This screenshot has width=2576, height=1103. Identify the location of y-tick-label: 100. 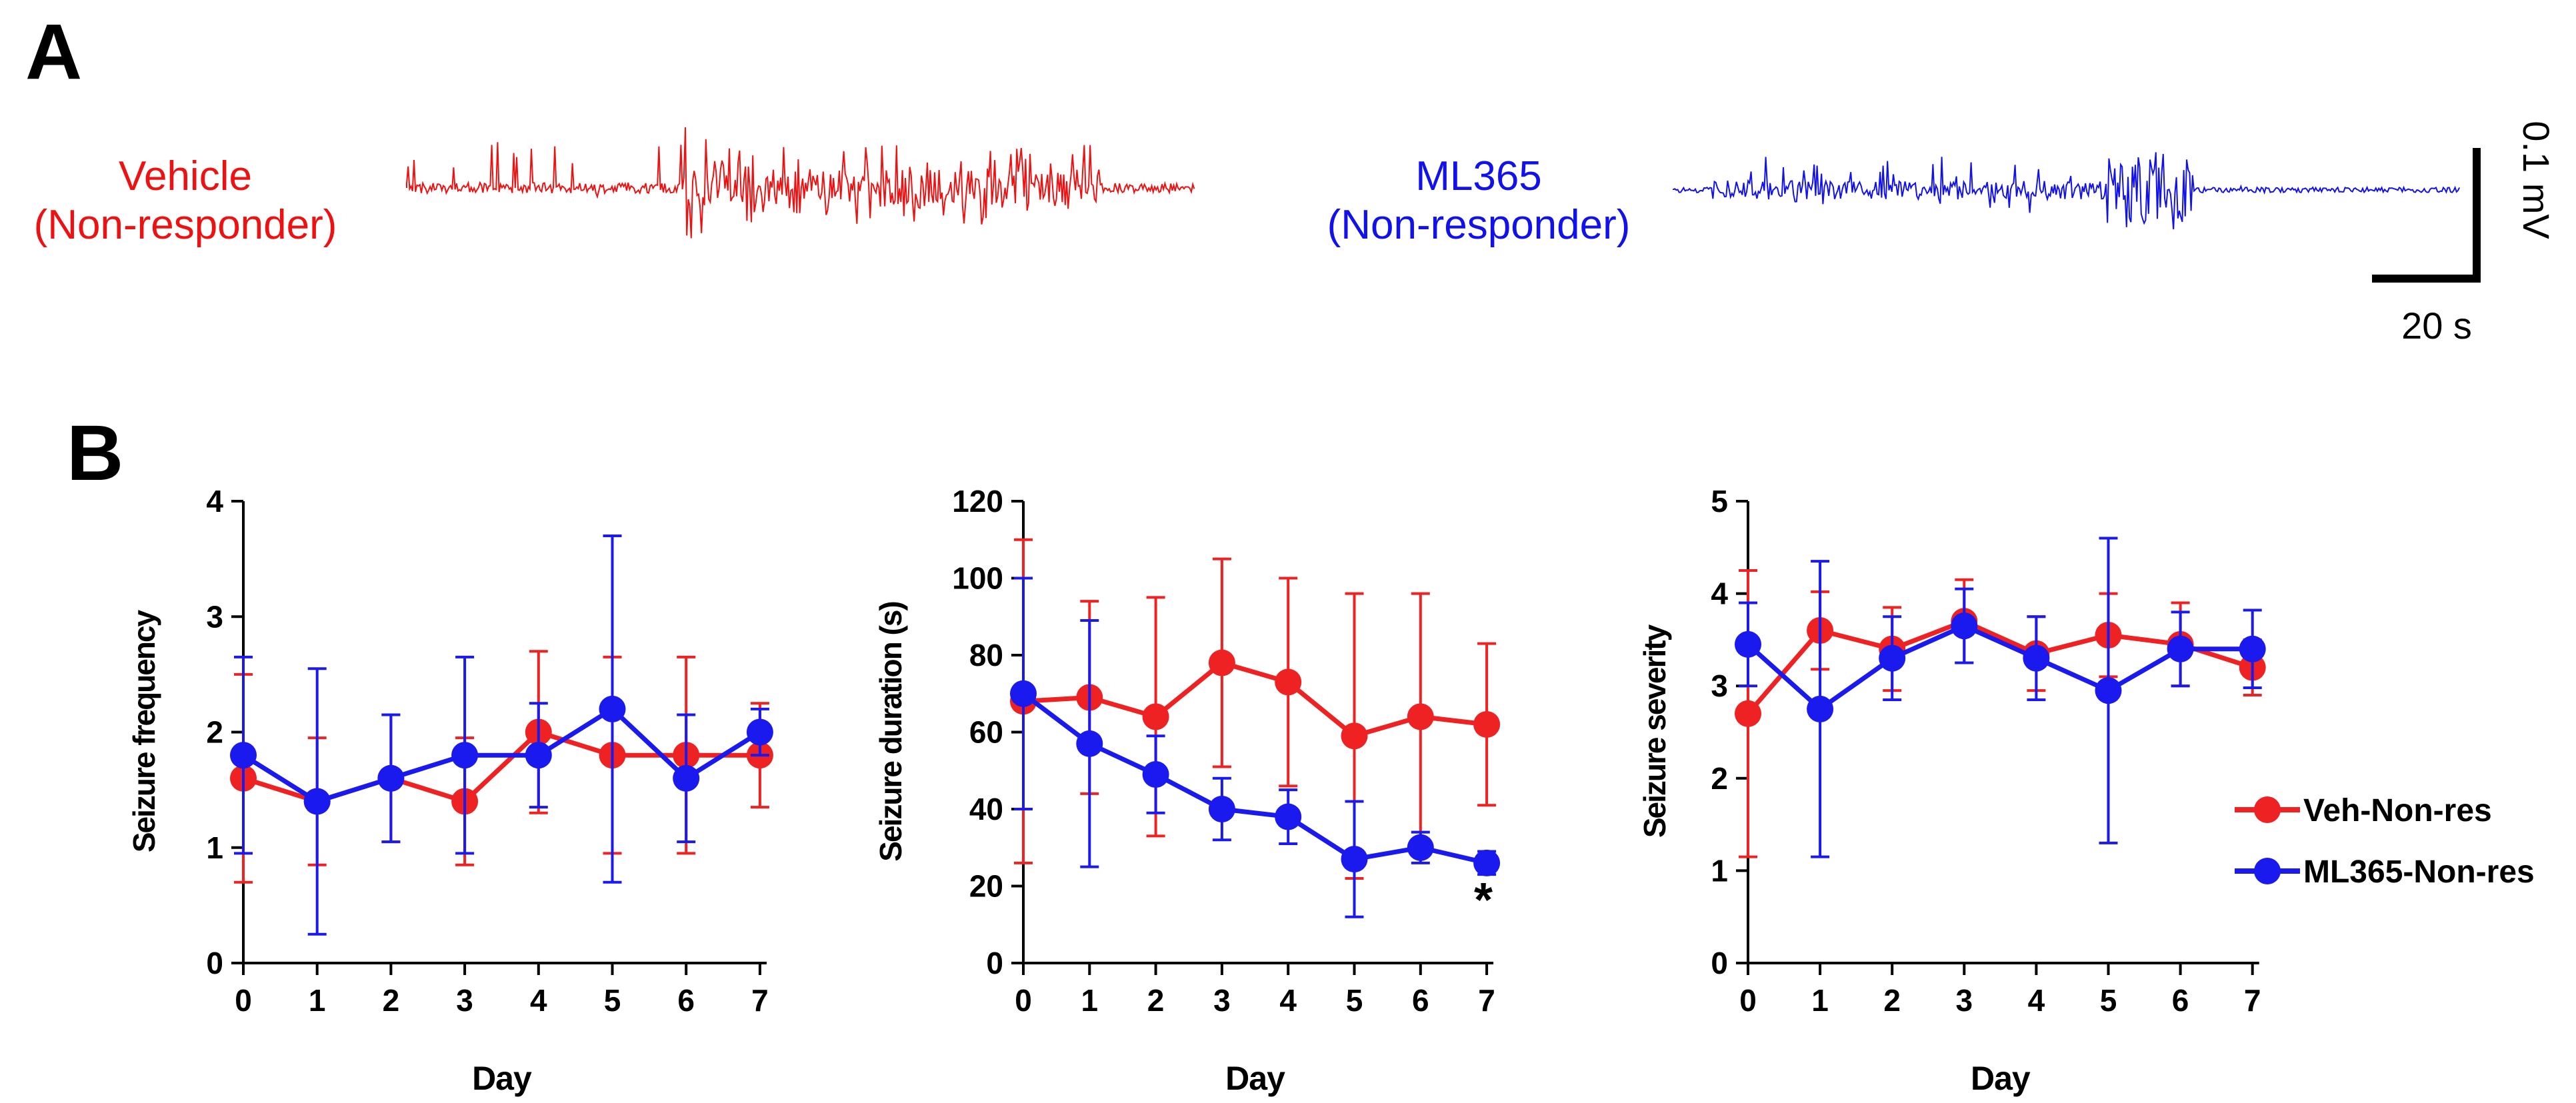
(977, 578).